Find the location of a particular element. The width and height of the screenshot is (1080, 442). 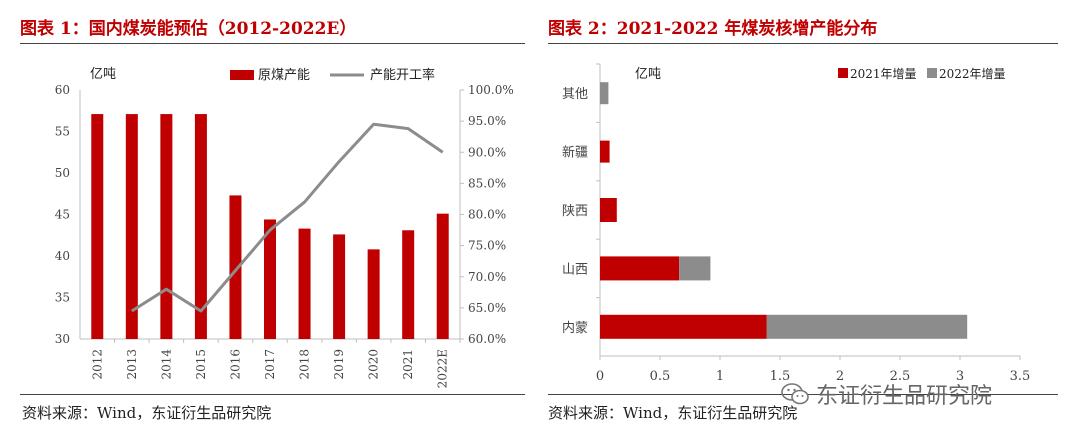

legend-label-产能开工率: 产能开工率 is located at coordinates (402, 75).